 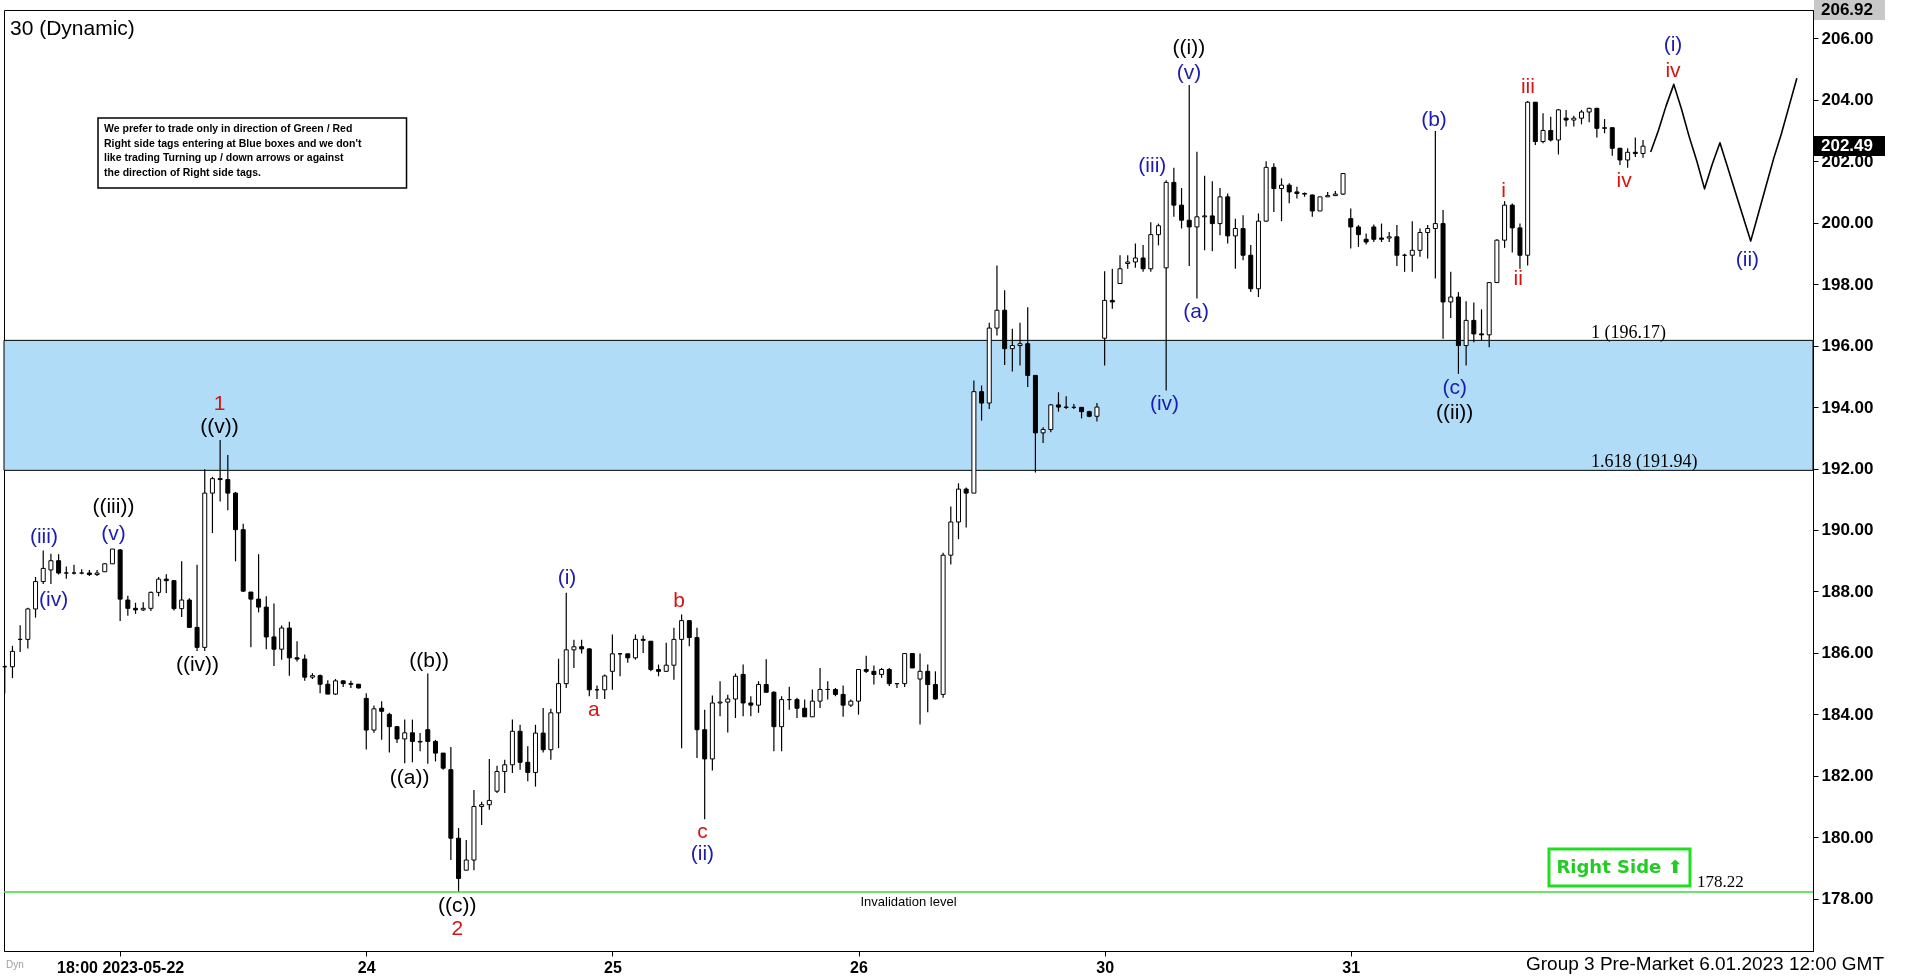 I want to click on text: 206.92, so click(x=1847, y=9).